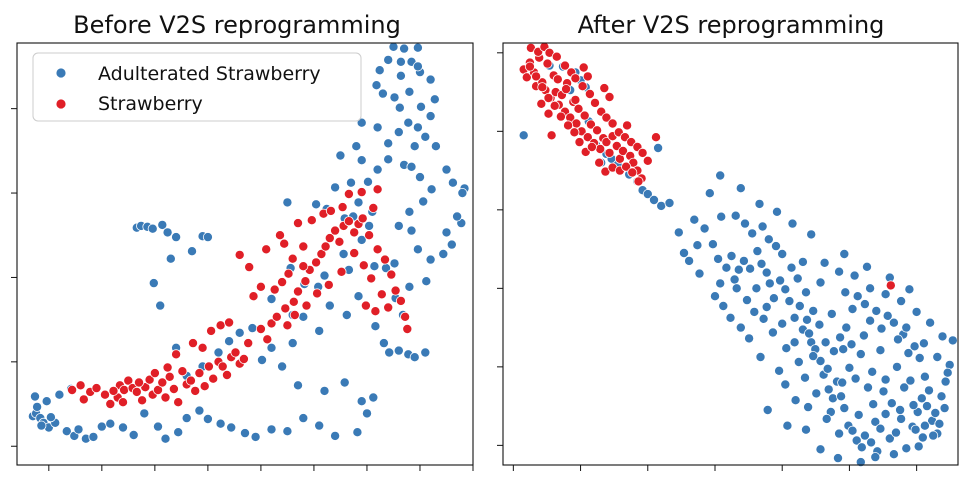 Image resolution: width=978 pixels, height=488 pixels. I want to click on legend-label-strawberry: Strawberry, so click(150, 104).